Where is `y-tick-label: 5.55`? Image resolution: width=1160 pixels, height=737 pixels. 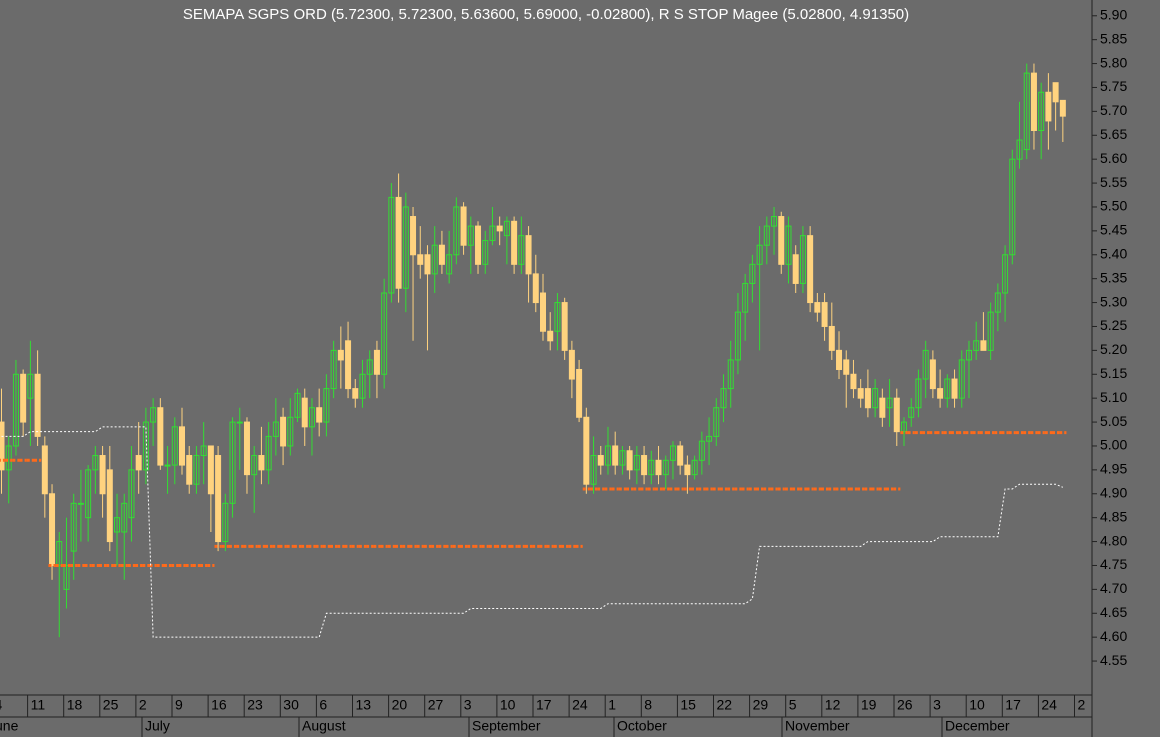 y-tick-label: 5.55 is located at coordinates (1113, 182).